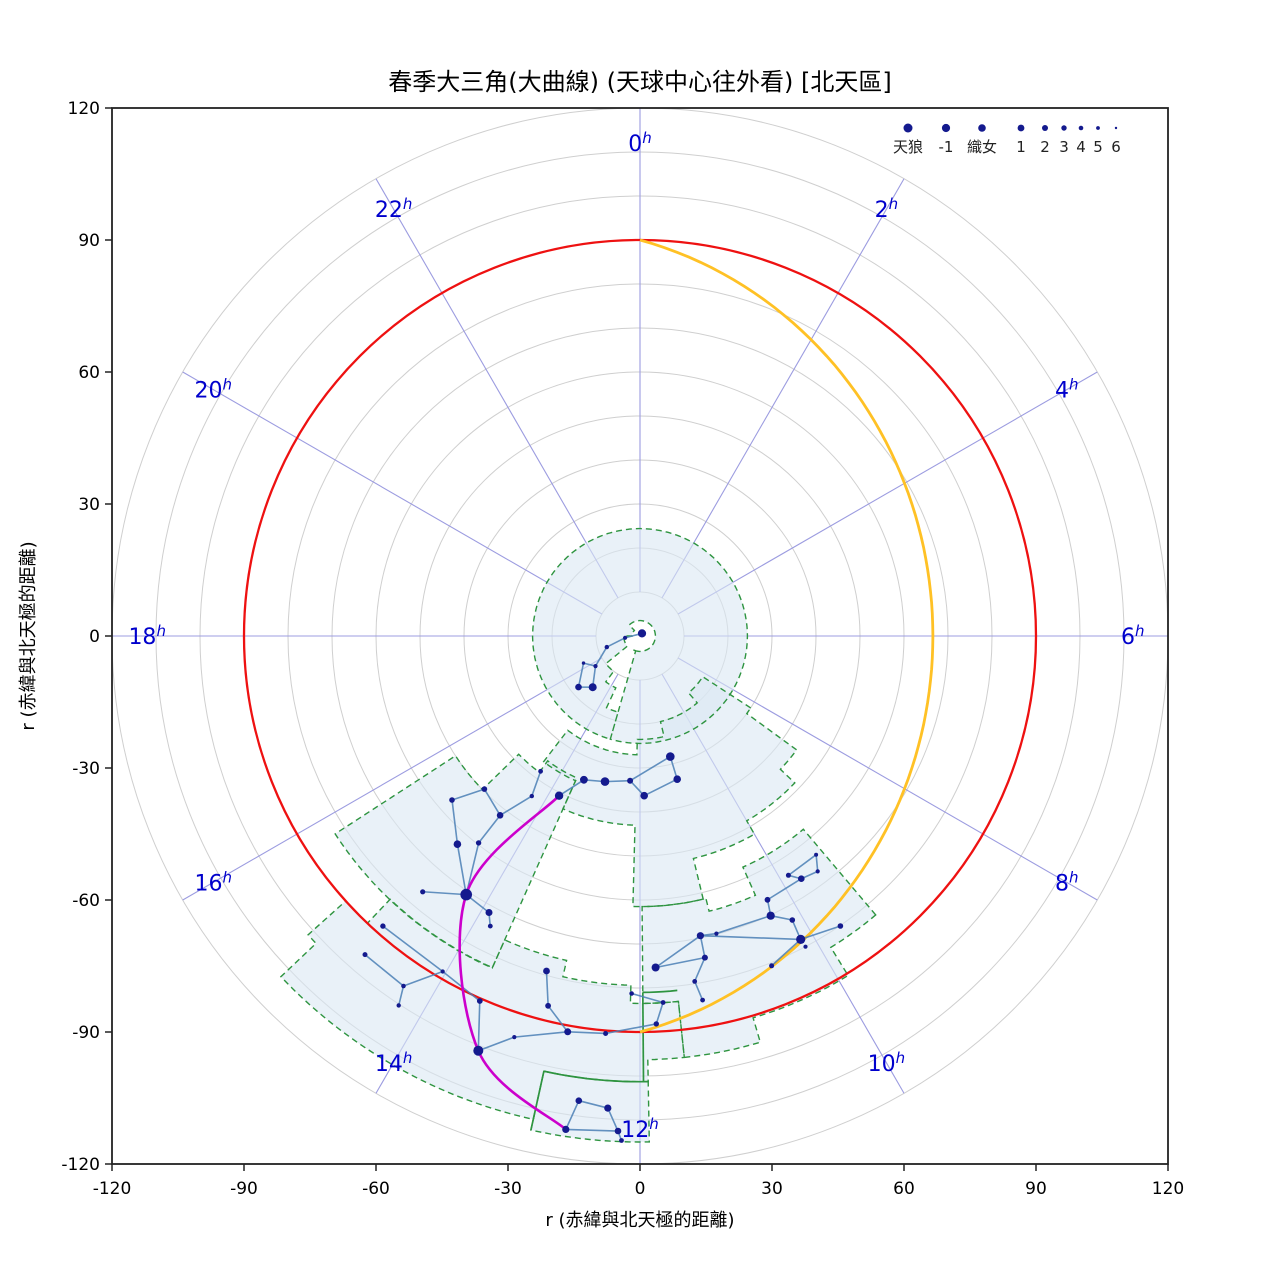 The image size is (1280, 1284). Describe the element at coordinates (532, 796) in the screenshot. I see `star-Boo-lam` at that location.